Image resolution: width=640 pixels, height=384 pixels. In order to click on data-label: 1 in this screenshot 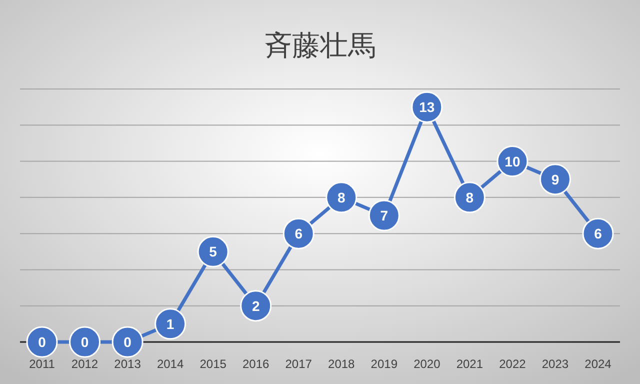, I will do `click(170, 324)`.